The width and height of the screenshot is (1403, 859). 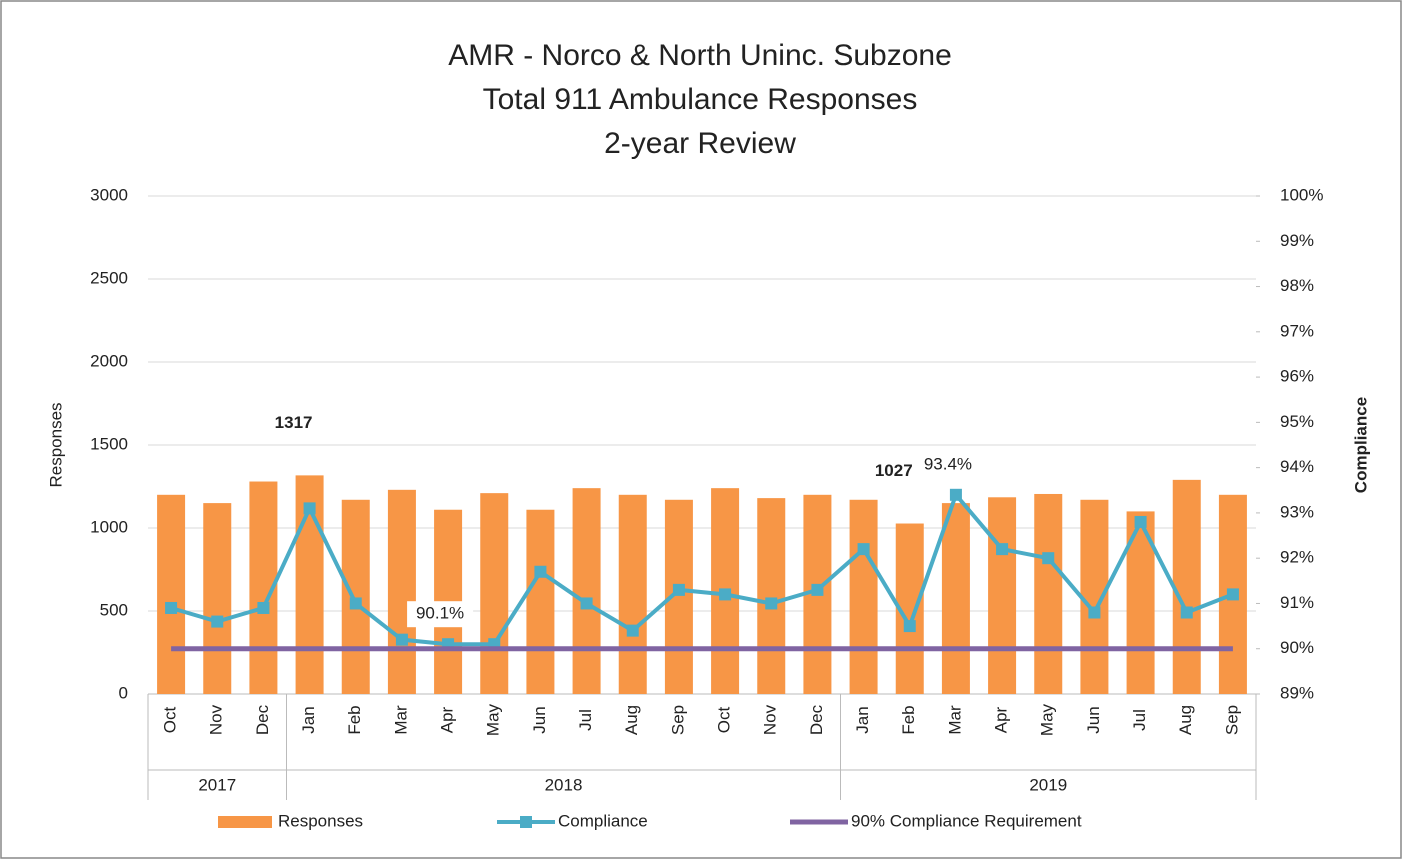 I want to click on y2-tick-label: 89%, so click(x=1297, y=692).